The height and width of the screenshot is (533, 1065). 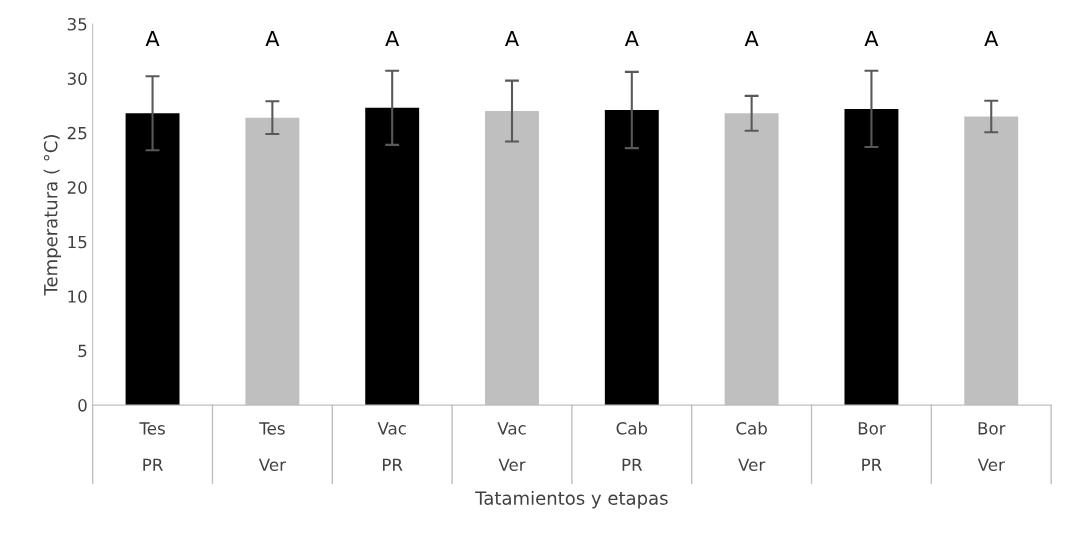 I want to click on y-tick-label: 30, so click(x=77, y=78).